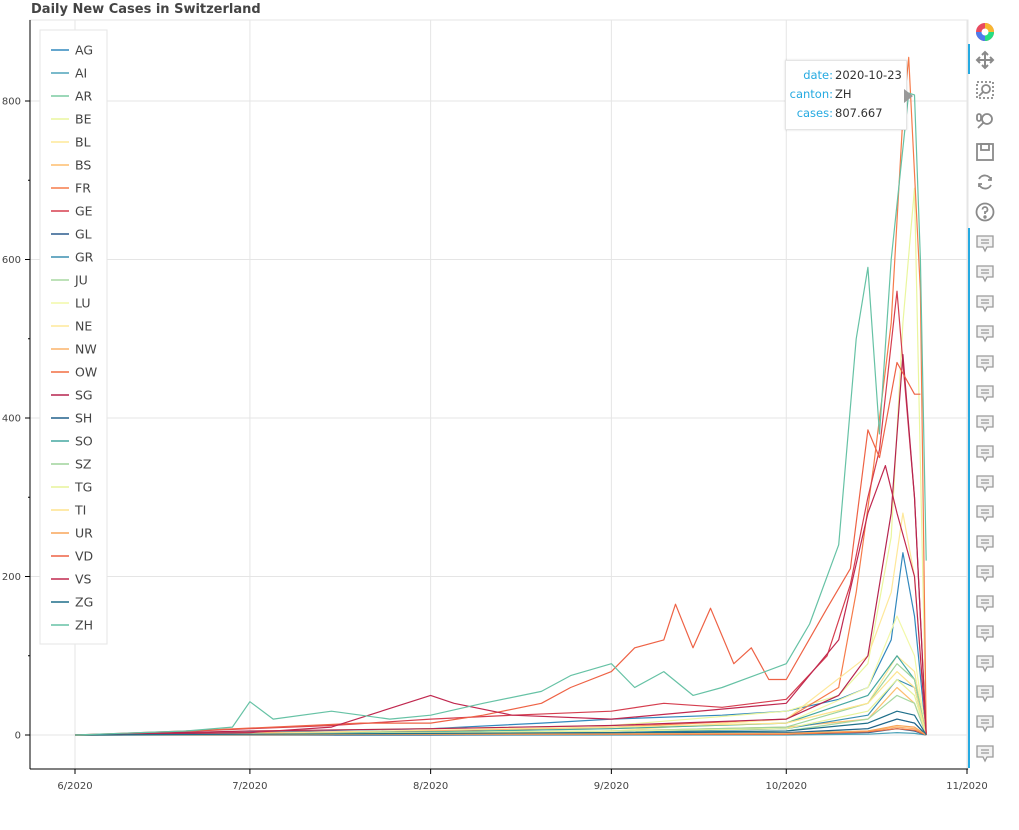 The image size is (1019, 830). What do you see at coordinates (985, 212) in the screenshot?
I see `help-icon` at bounding box center [985, 212].